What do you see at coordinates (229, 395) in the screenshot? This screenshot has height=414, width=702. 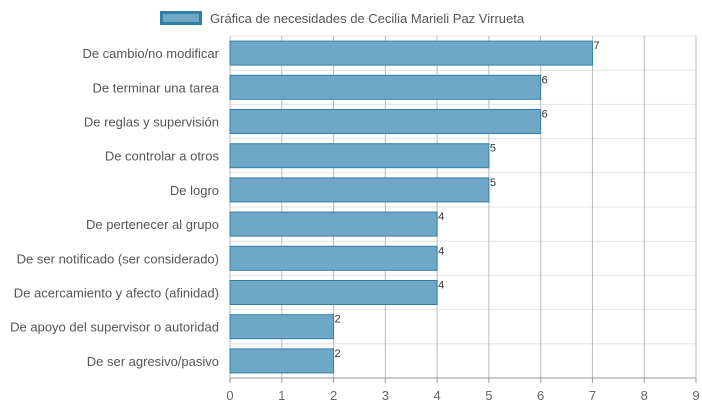 I see `x-tick-label: 0` at bounding box center [229, 395].